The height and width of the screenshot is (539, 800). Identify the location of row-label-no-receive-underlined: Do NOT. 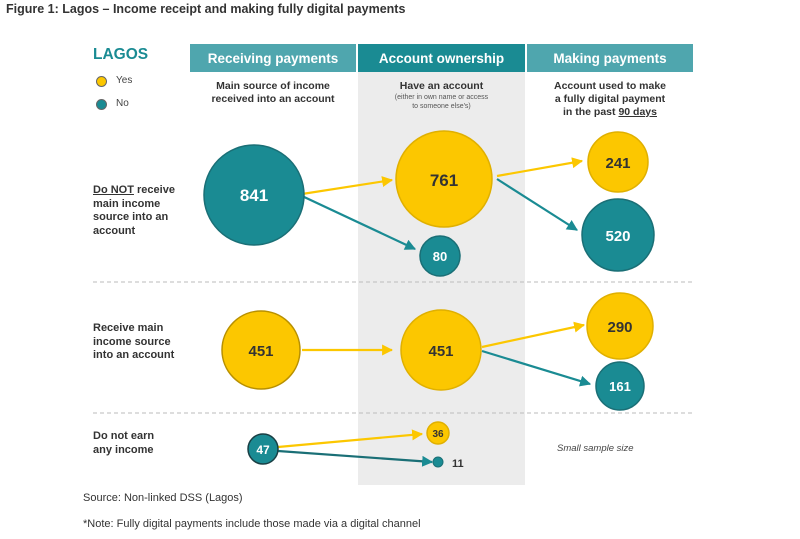
(113, 190).